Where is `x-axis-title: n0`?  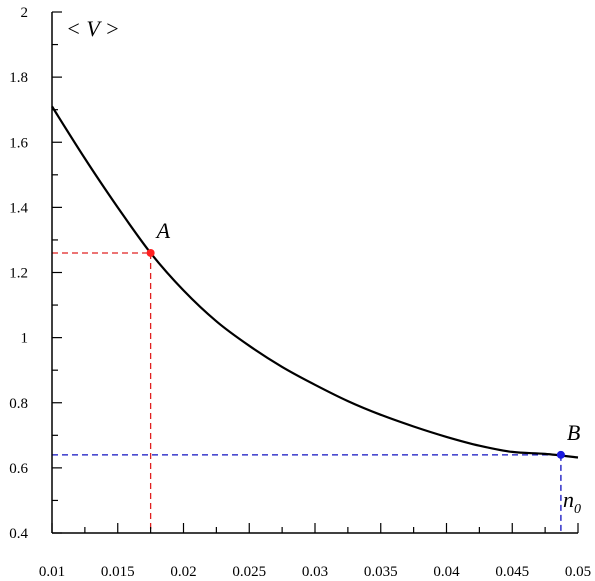 x-axis-title: n0 is located at coordinates (572, 502).